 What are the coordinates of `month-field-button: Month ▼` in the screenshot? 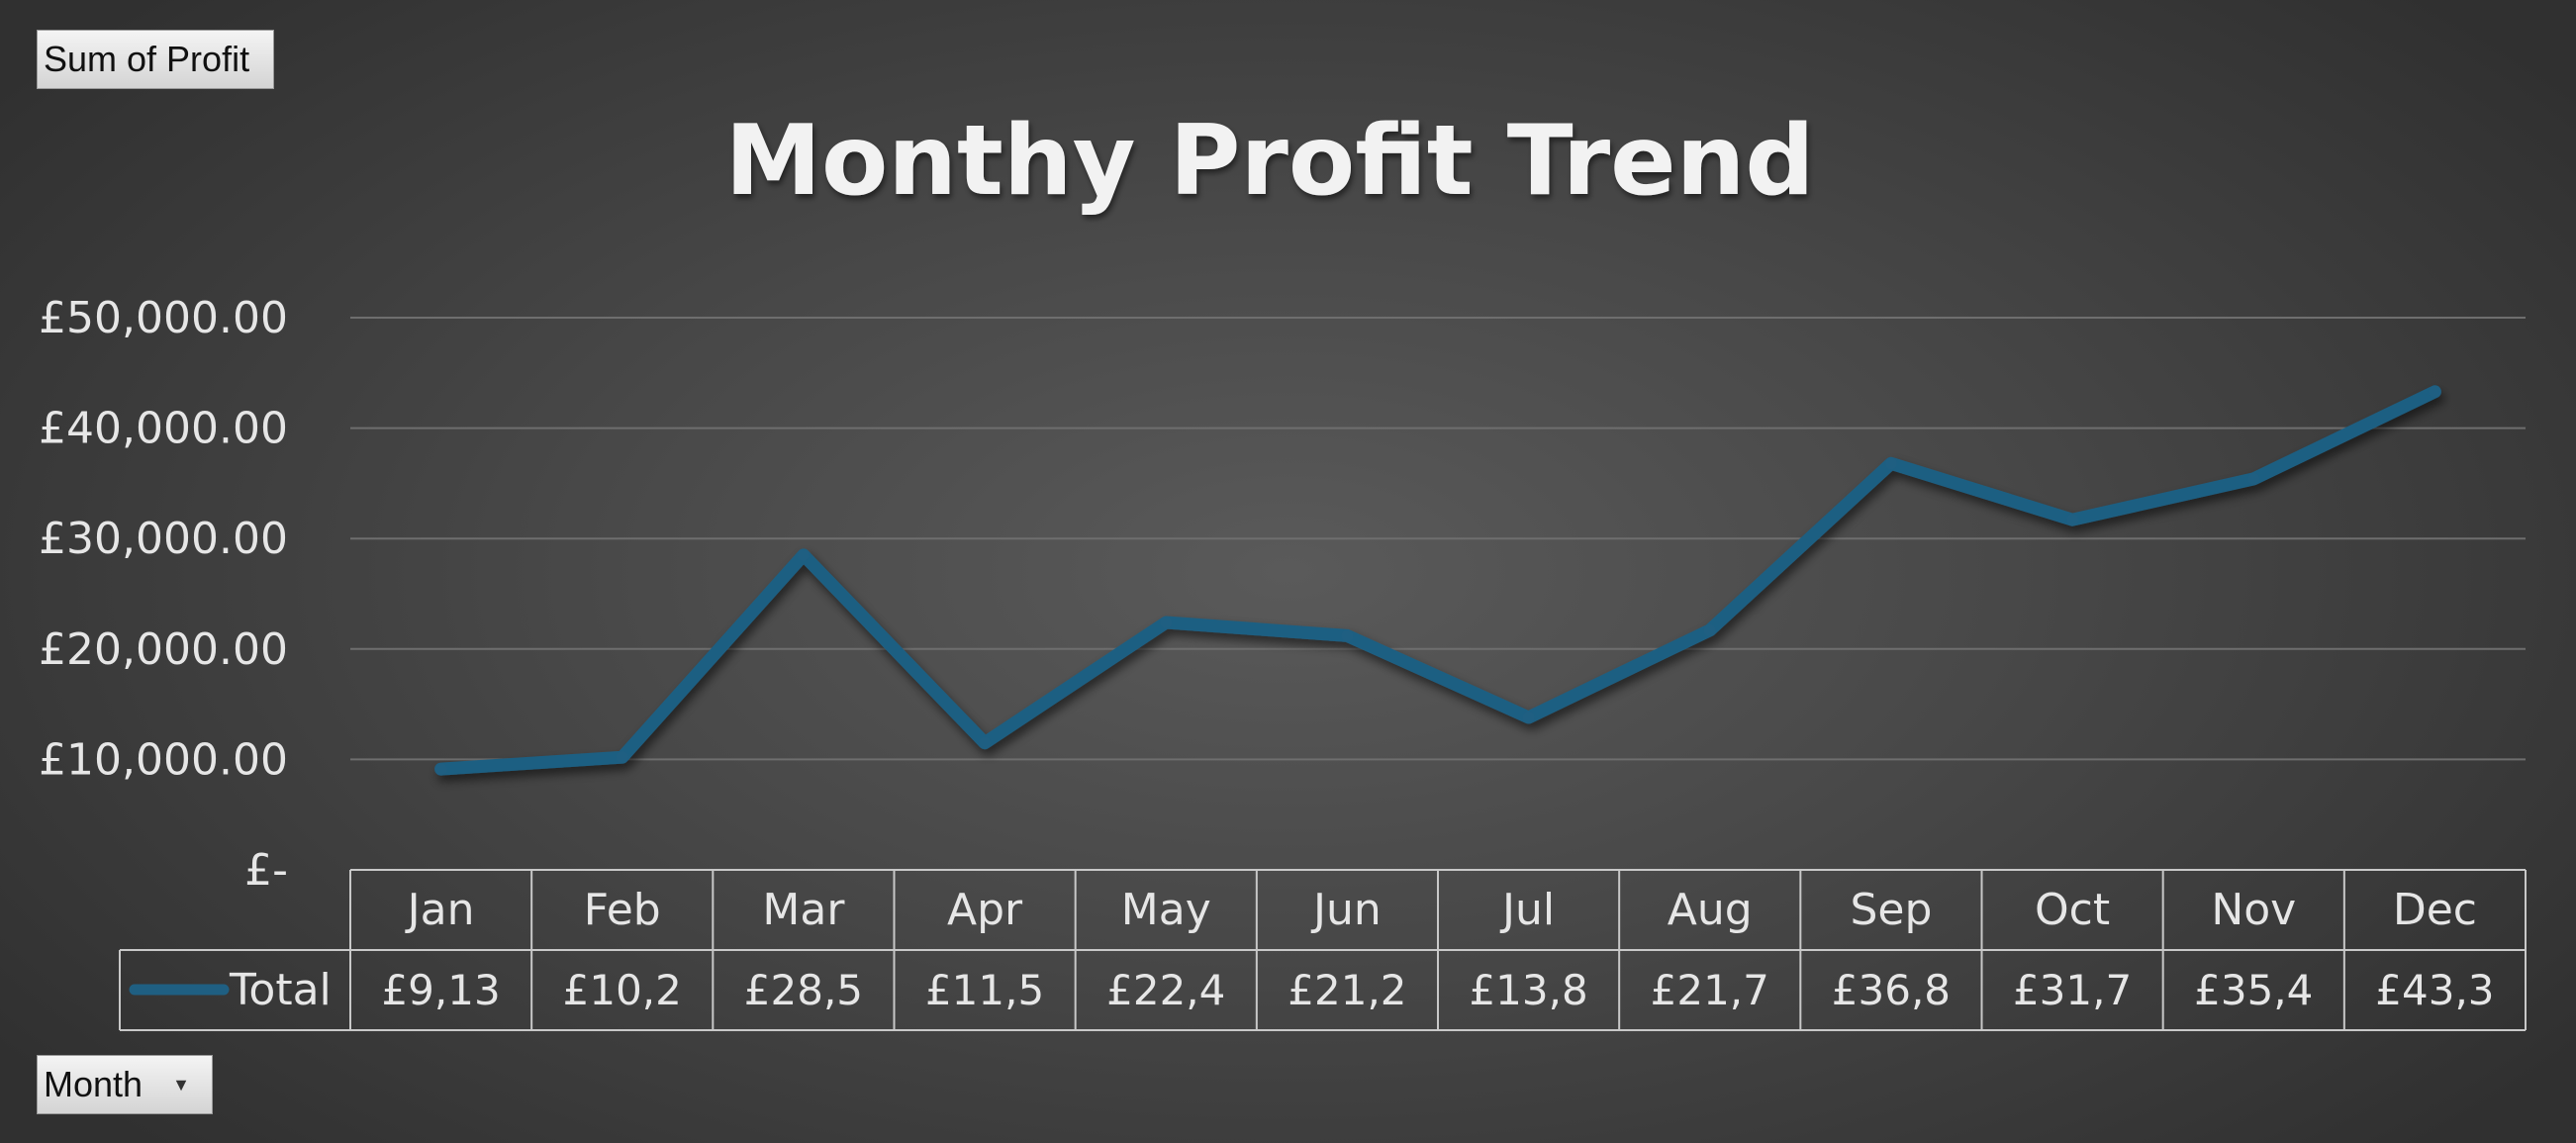 It's located at (125, 1085).